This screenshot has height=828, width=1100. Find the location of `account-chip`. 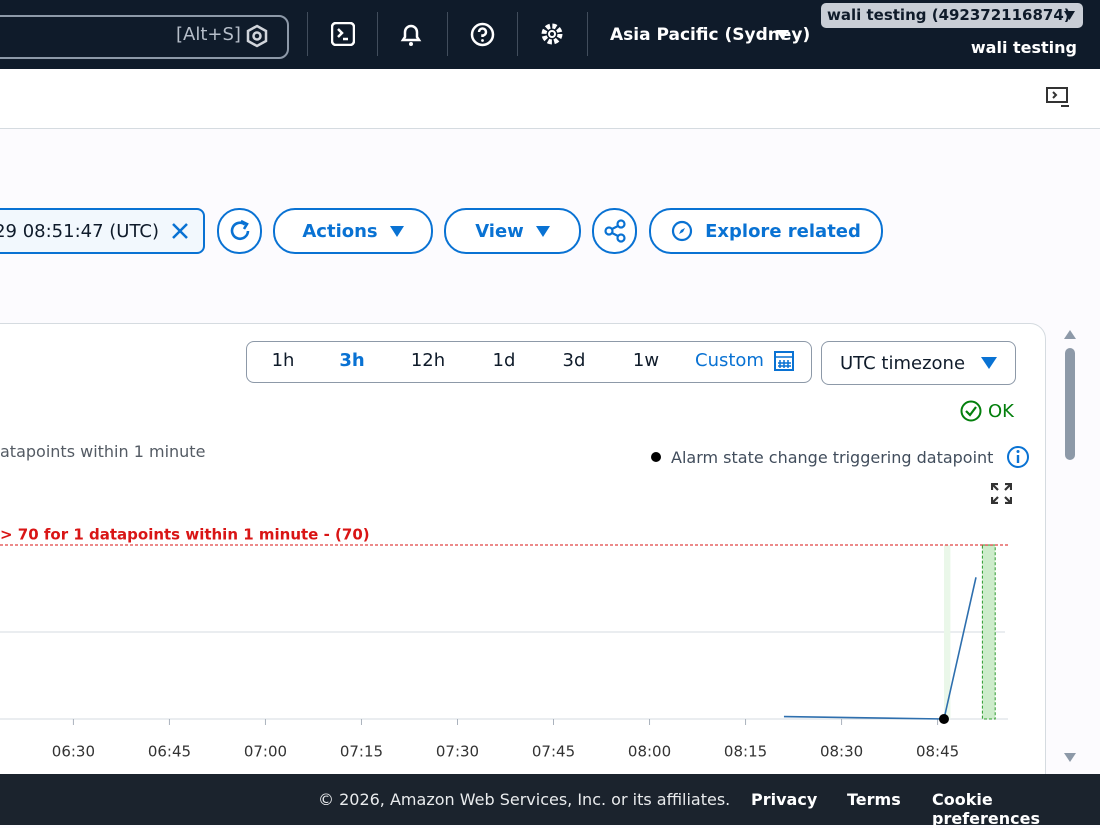

account-chip is located at coordinates (952, 15).